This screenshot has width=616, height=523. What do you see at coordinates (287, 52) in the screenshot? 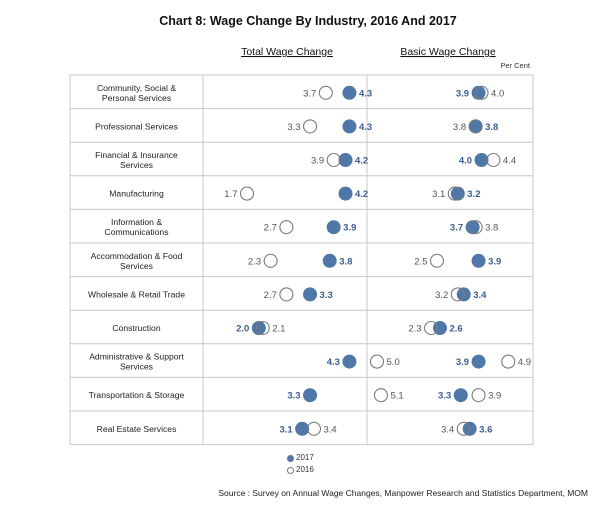
I see `panel-heading-total: Total Wage Change` at bounding box center [287, 52].